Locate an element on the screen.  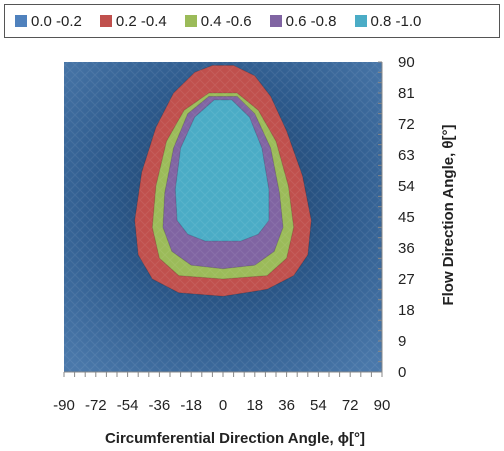
y-tick-label: 0 is located at coordinates (402, 372).